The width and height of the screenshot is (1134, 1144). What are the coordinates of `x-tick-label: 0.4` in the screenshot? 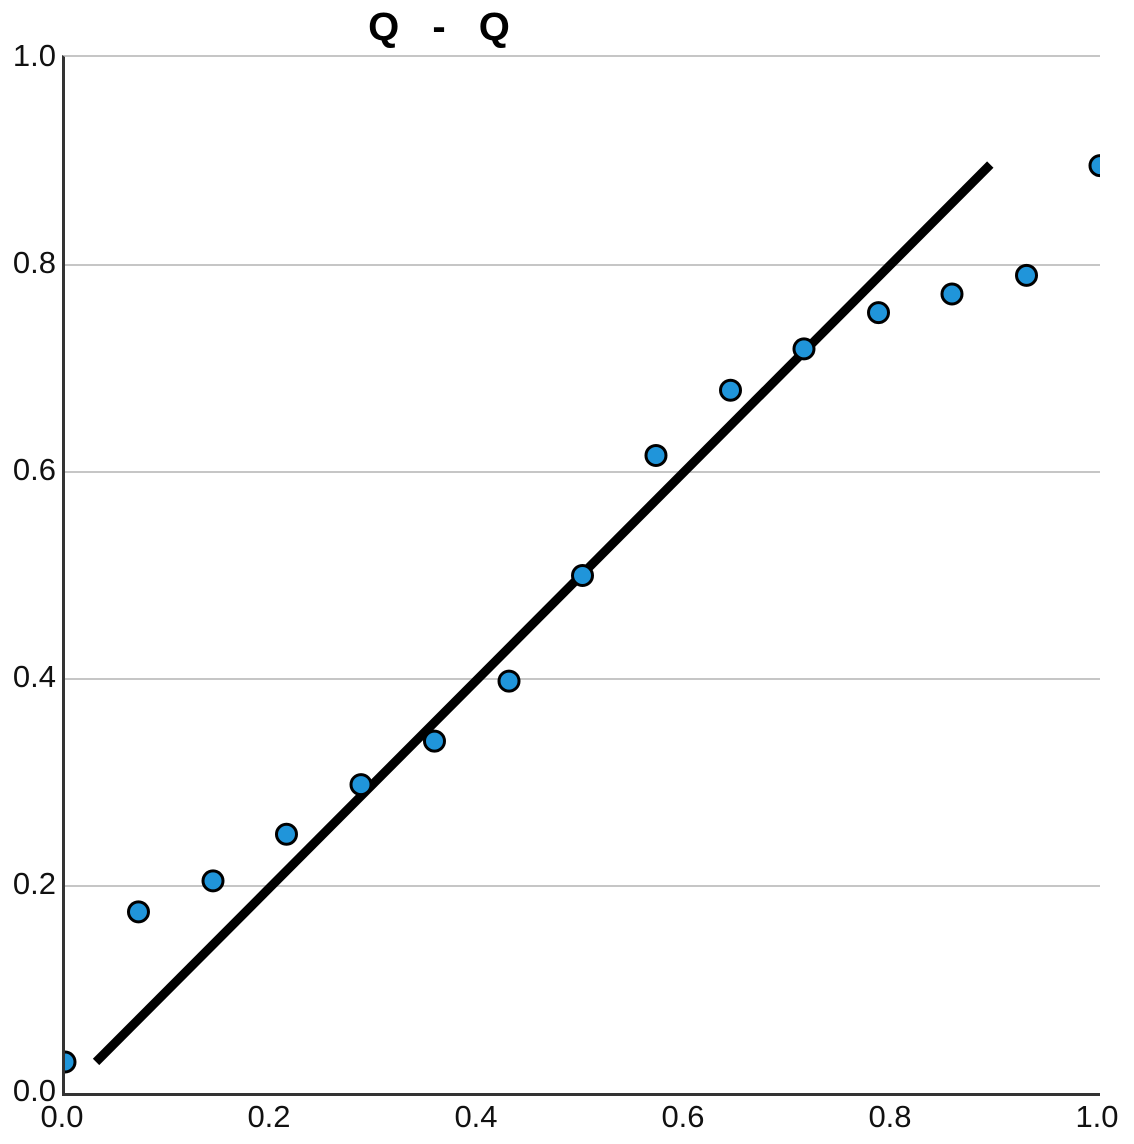 It's located at (476, 1116).